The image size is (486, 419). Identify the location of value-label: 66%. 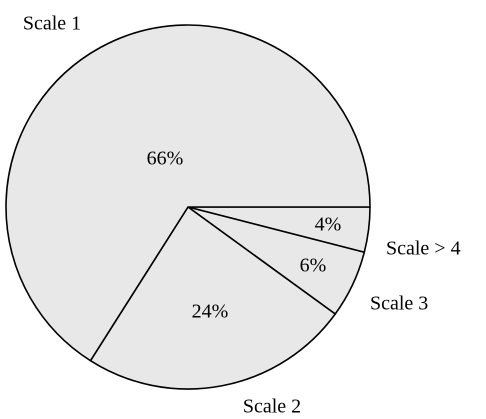
(165, 159).